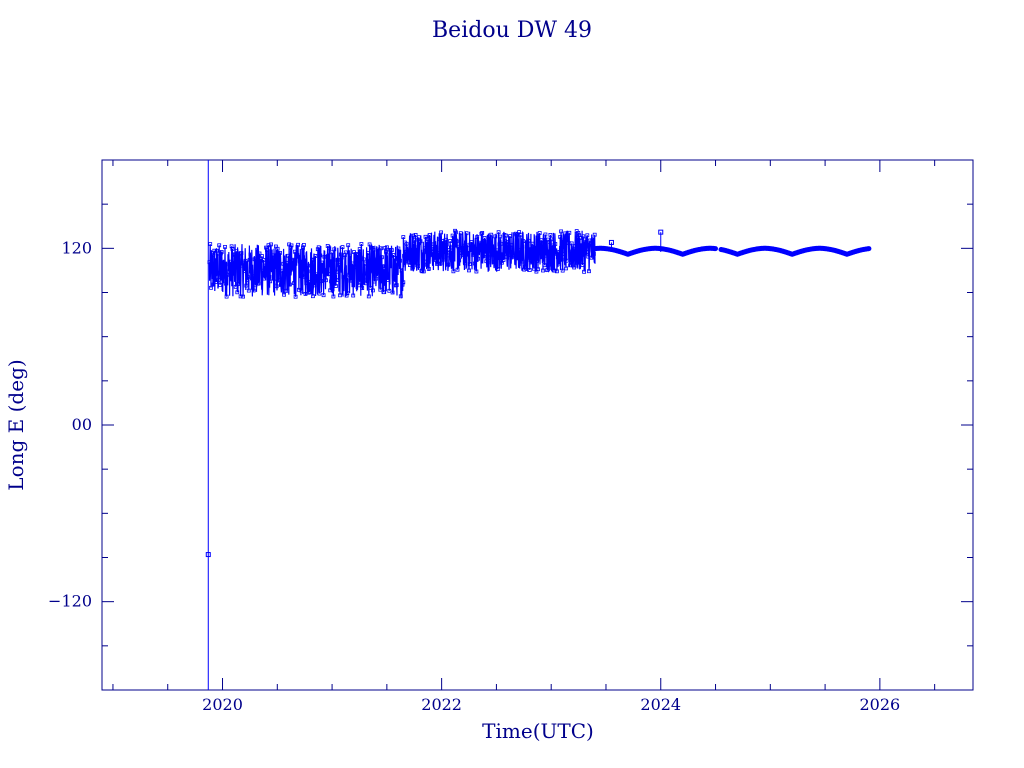 Image resolution: width=1024 pixels, height=768 pixels. I want to click on chart-title: Beidou DW 49, so click(512, 30).